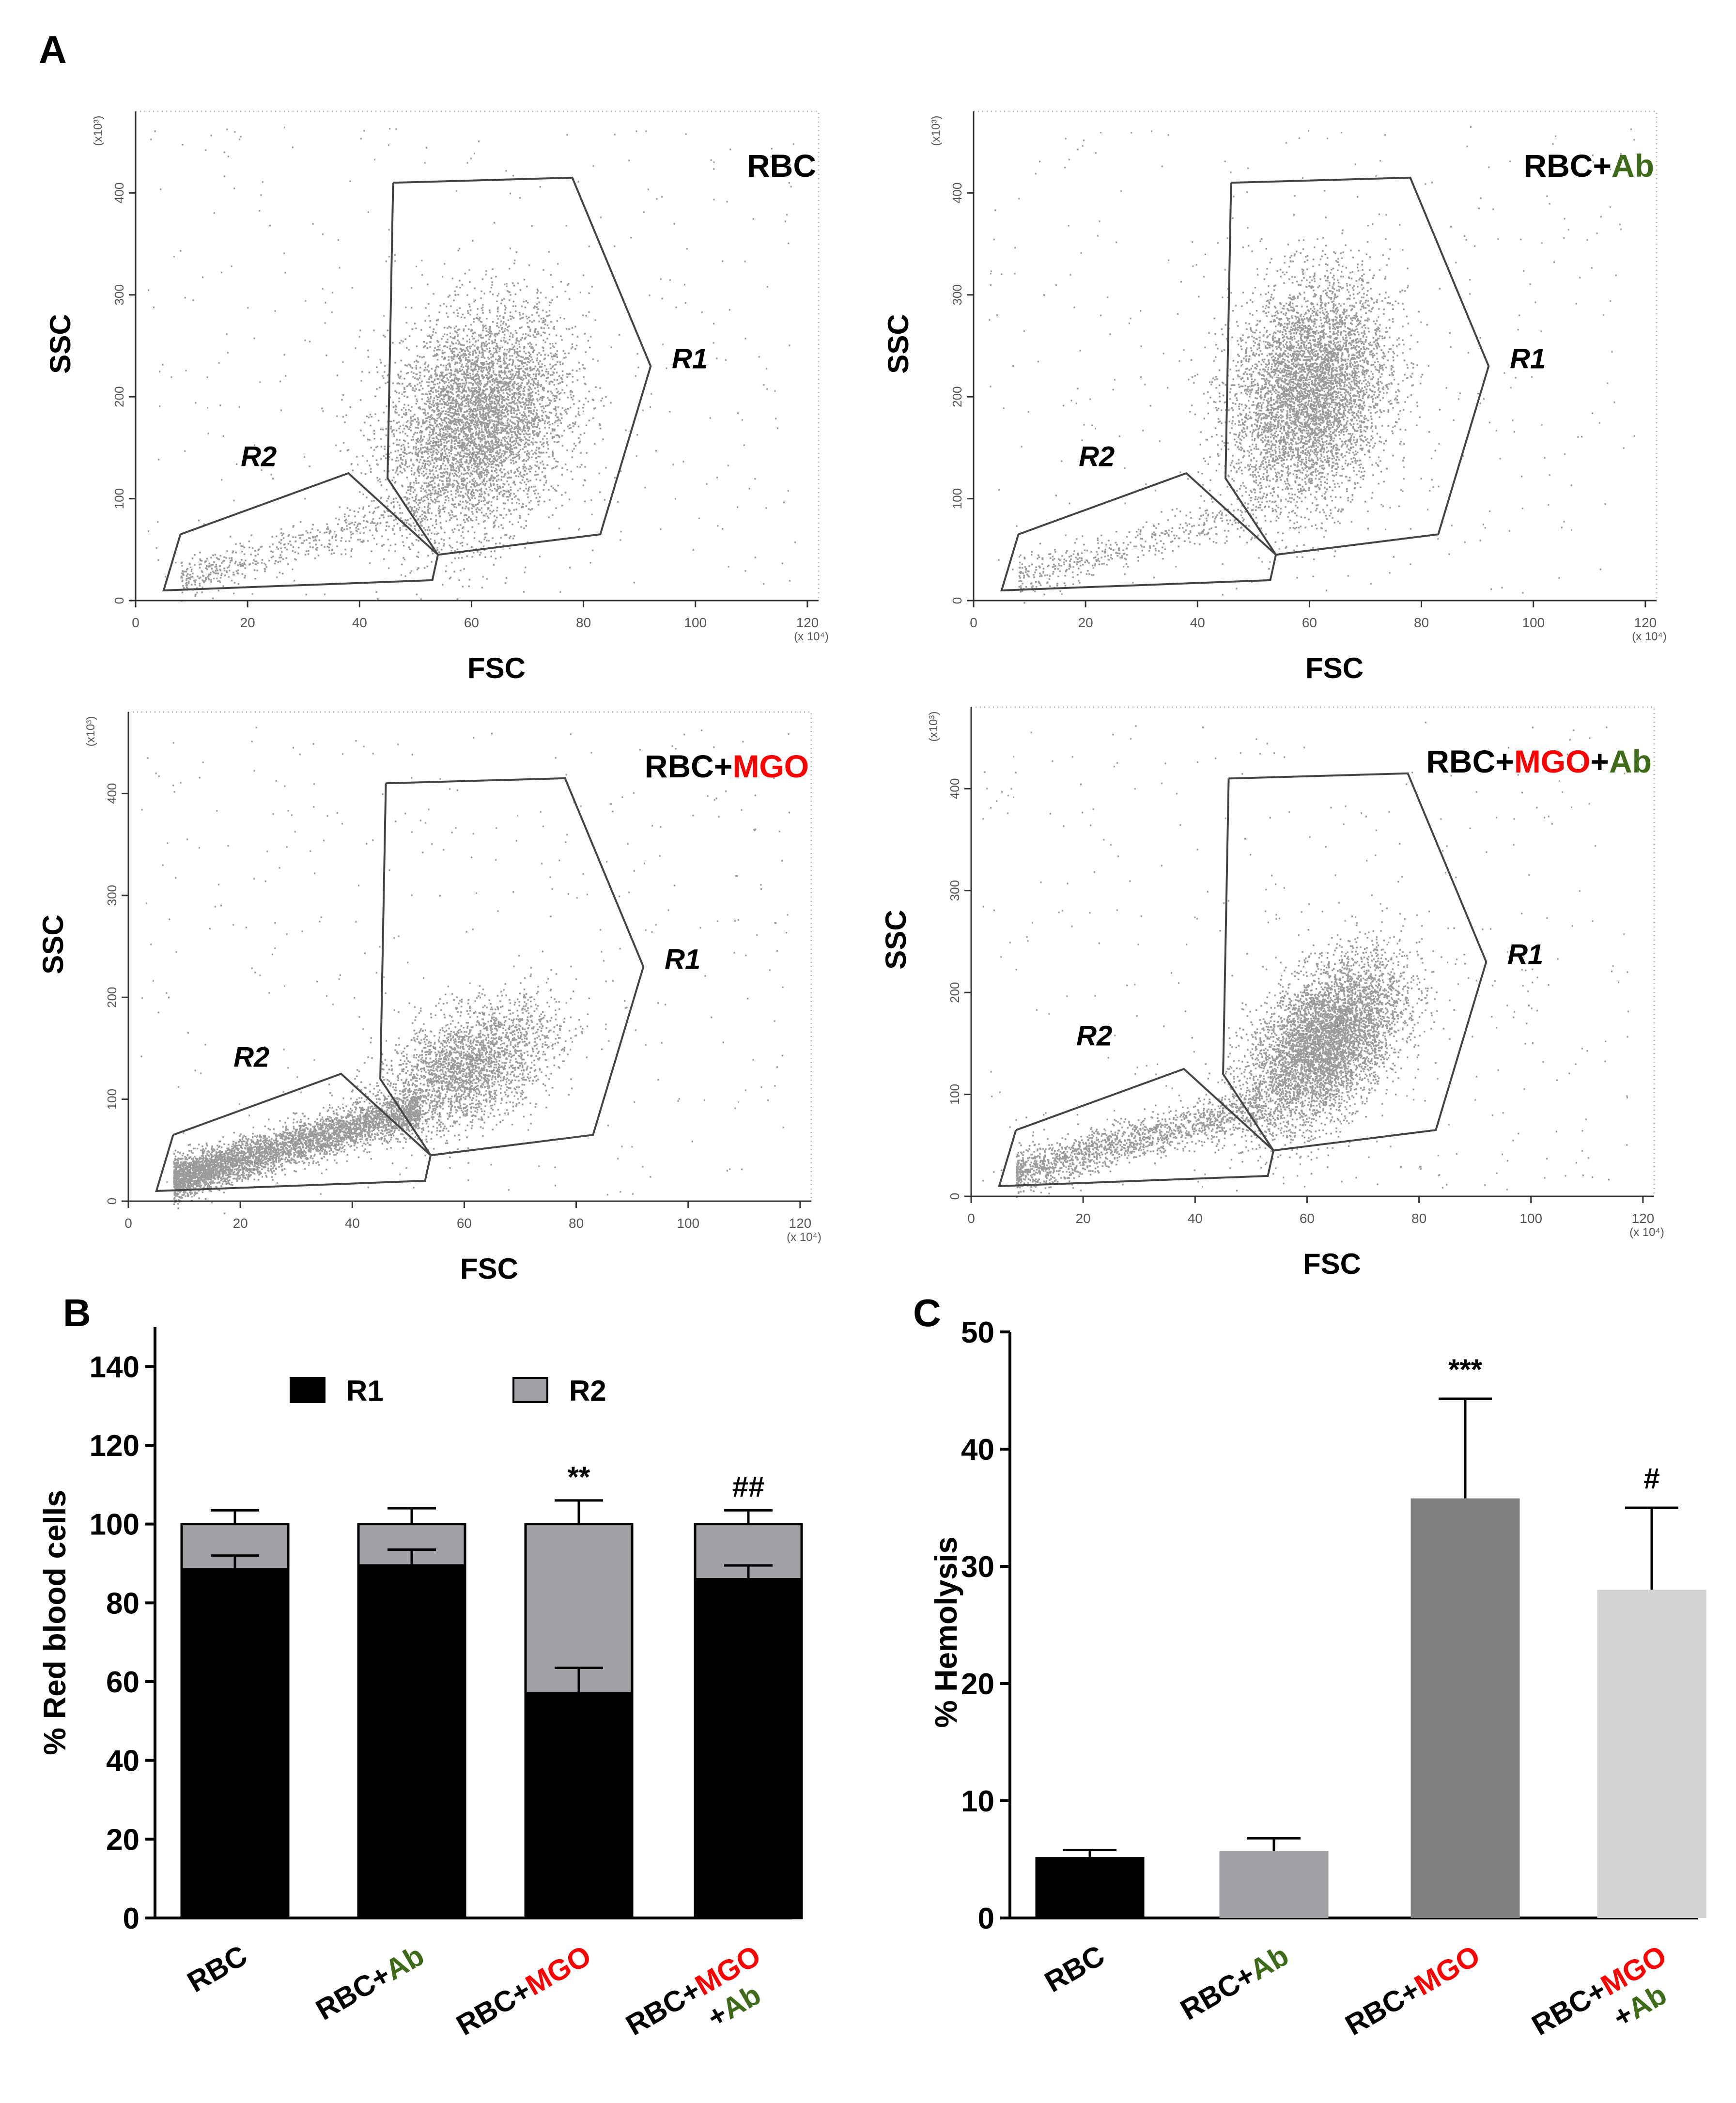  What do you see at coordinates (587, 1391) in the screenshot?
I see `legend-label-r2: R2` at bounding box center [587, 1391].